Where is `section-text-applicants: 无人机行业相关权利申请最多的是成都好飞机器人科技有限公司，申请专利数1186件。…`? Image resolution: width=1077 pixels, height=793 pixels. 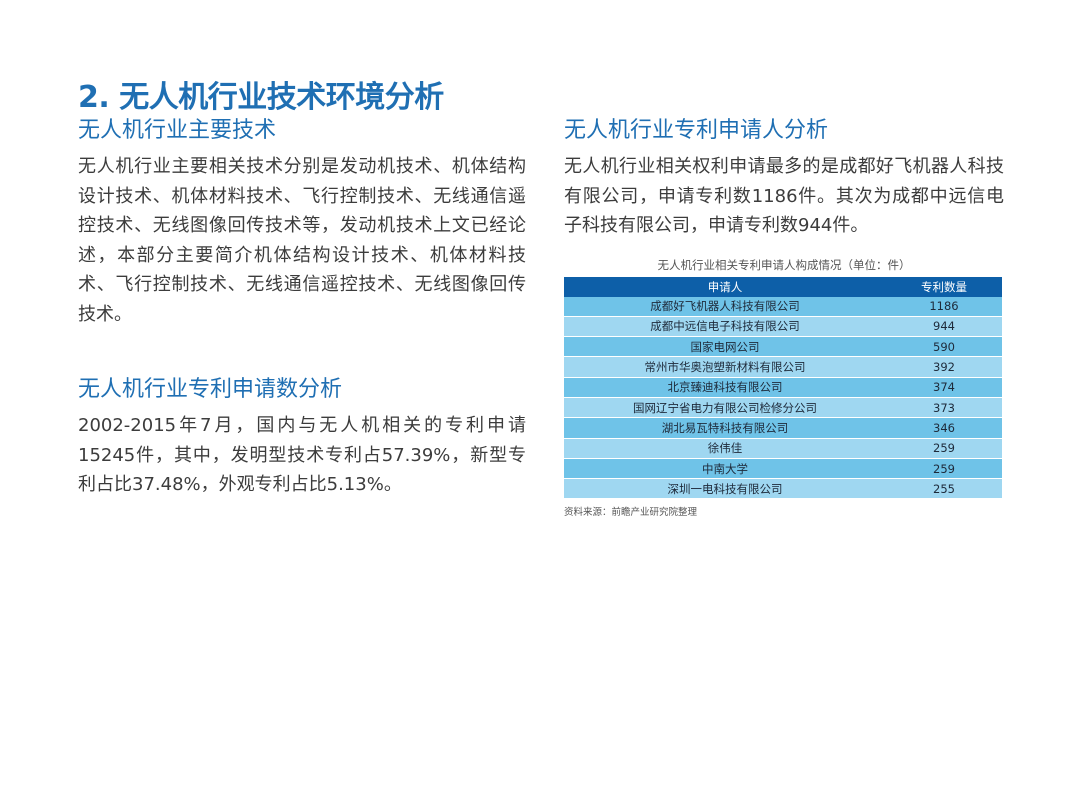 section-text-applicants: 无人机行业相关权利申请最多的是成都好飞机器人科技有限公司，申请专利数1186件。… is located at coordinates (784, 196).